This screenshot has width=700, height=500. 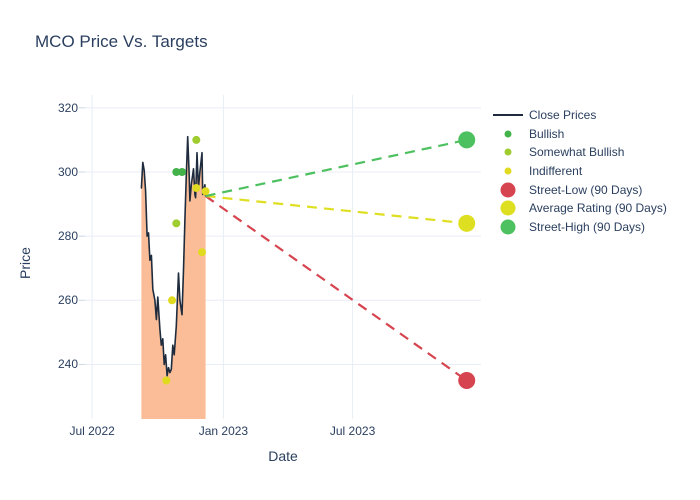 I want to click on legend-street-low-dot-icon, so click(x=508, y=190).